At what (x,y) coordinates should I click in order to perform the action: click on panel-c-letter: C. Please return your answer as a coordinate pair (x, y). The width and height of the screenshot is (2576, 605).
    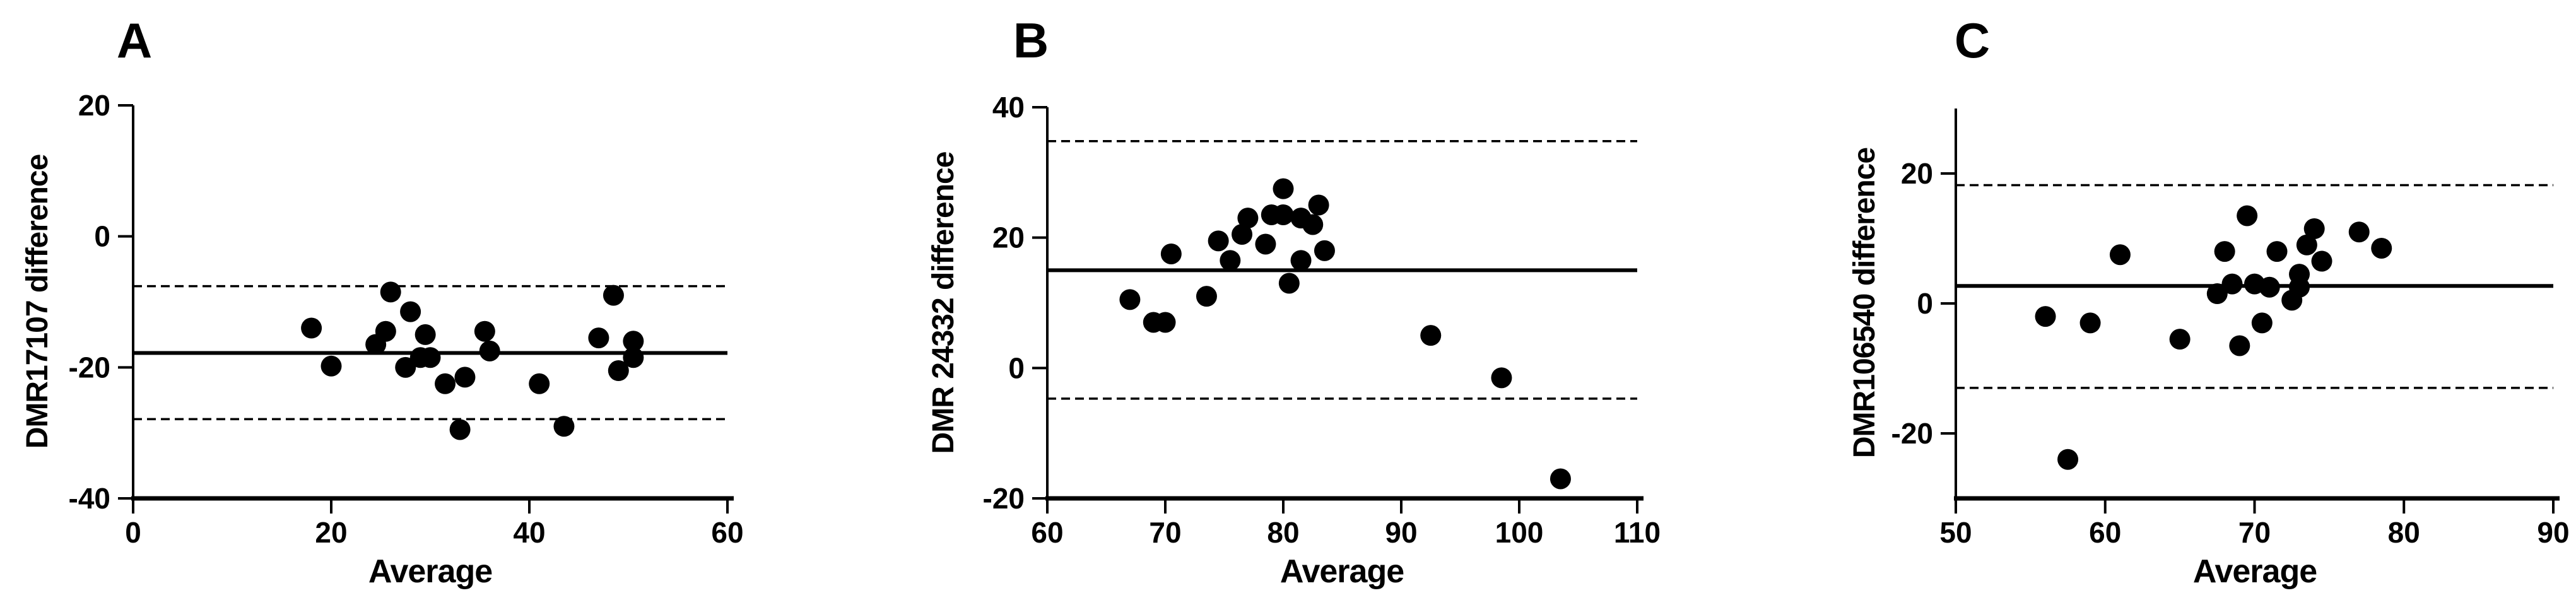
    Looking at the image, I should click on (1972, 40).